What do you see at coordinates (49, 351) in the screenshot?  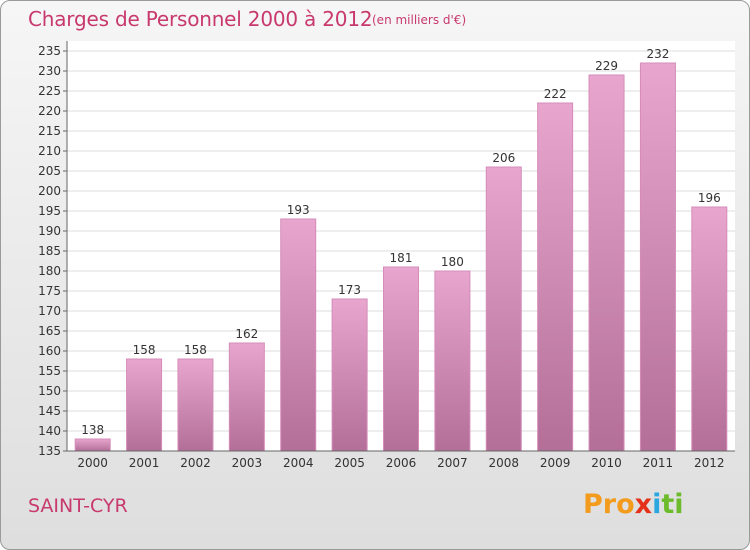 I see `y-tick-label: 160` at bounding box center [49, 351].